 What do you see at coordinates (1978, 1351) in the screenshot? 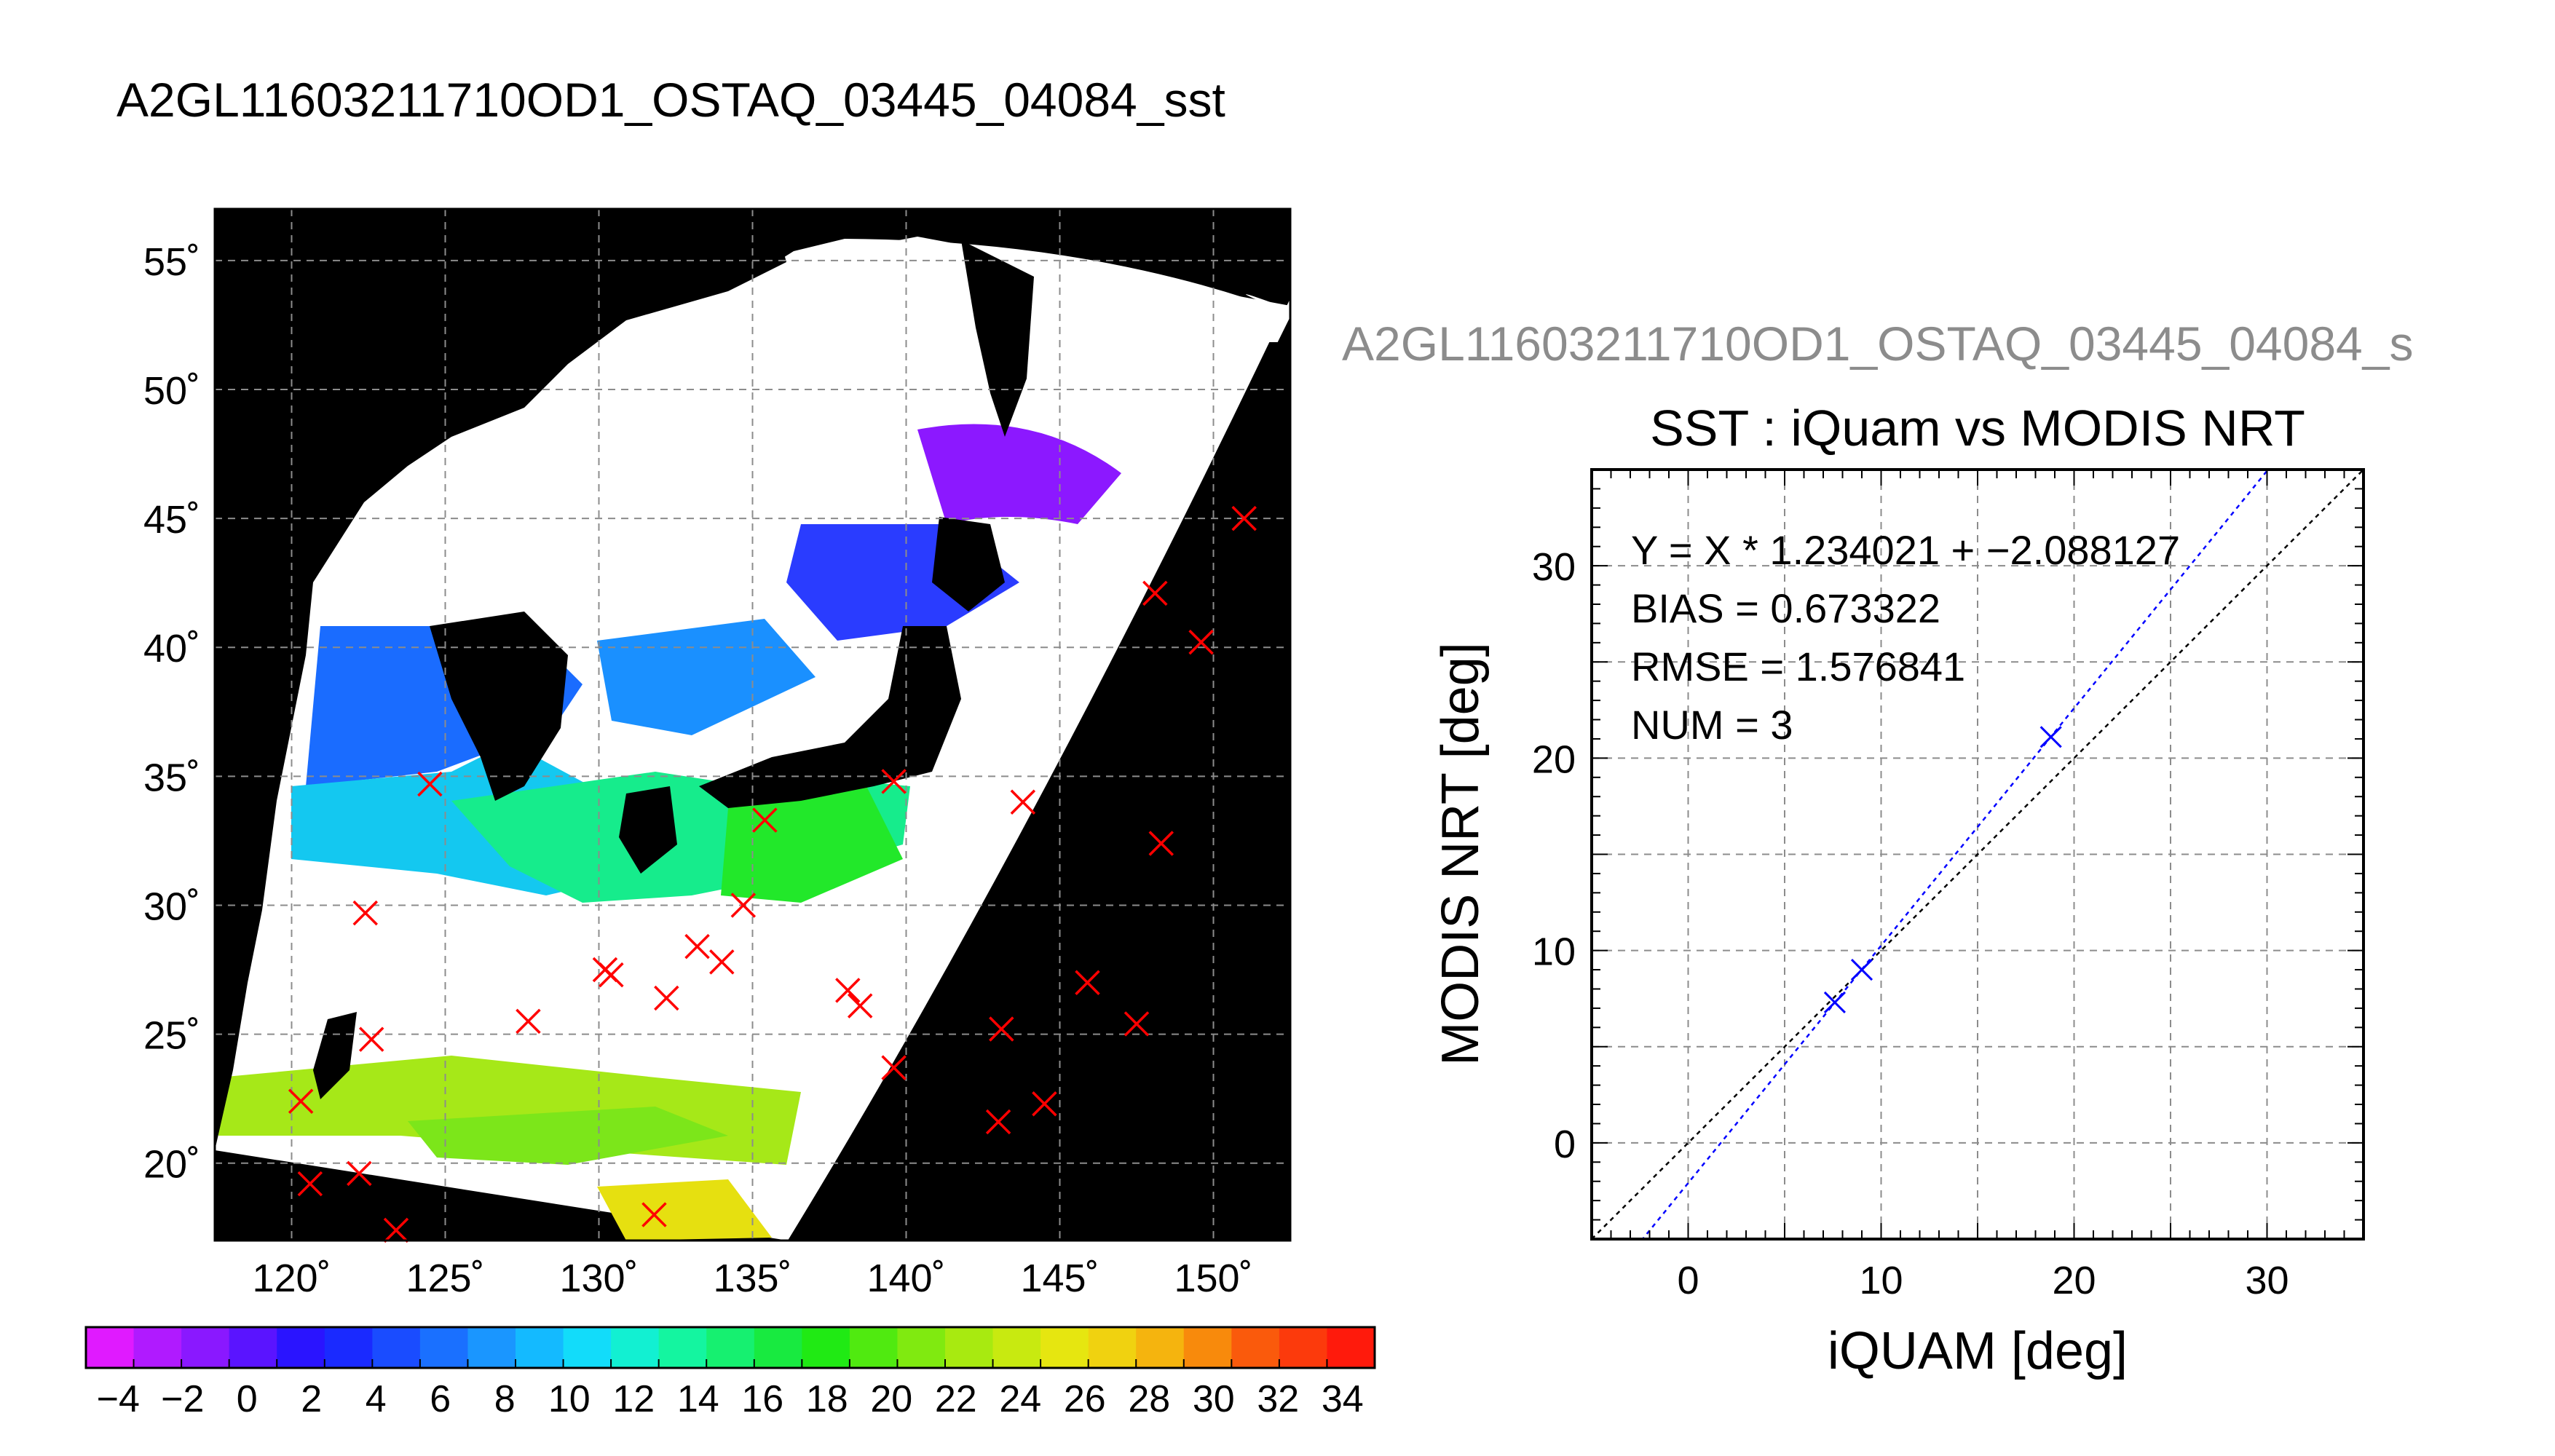
I see `scatter-xlabel: iQUAM [deg]` at bounding box center [1978, 1351].